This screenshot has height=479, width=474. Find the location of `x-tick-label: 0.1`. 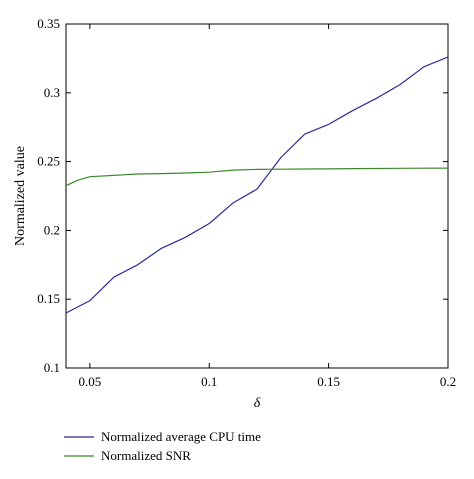

x-tick-label: 0.1 is located at coordinates (209, 381).